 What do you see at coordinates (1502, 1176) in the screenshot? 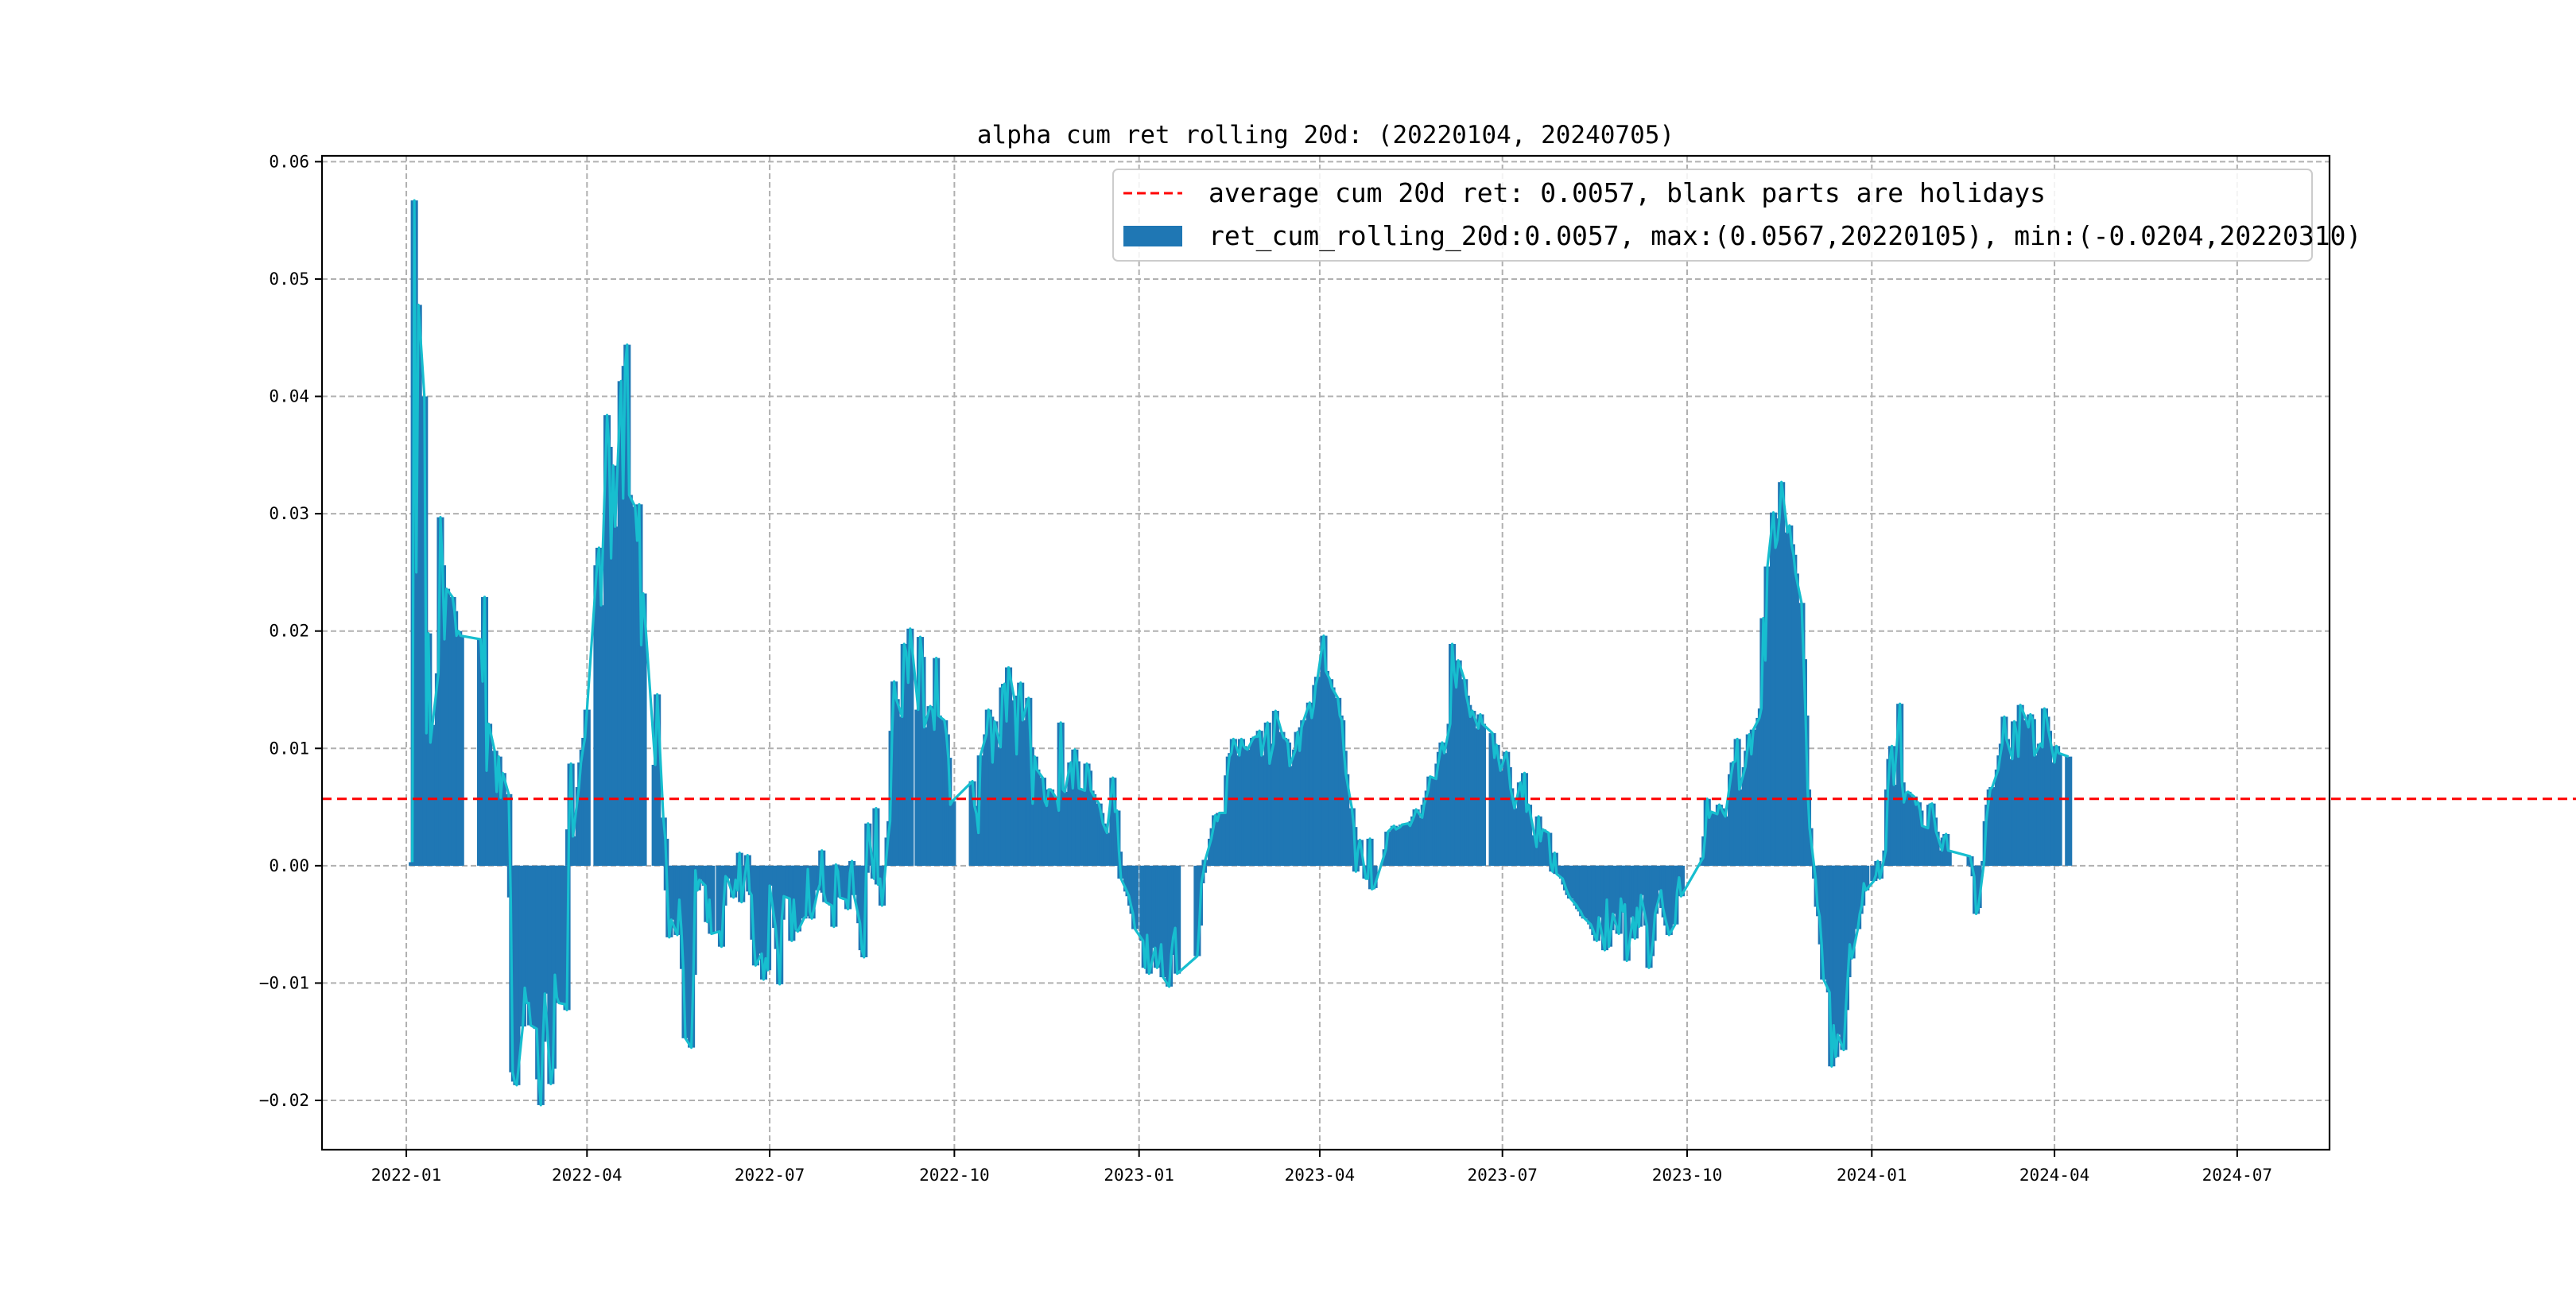
I see `x-tick-label: 2023-07` at bounding box center [1502, 1176].